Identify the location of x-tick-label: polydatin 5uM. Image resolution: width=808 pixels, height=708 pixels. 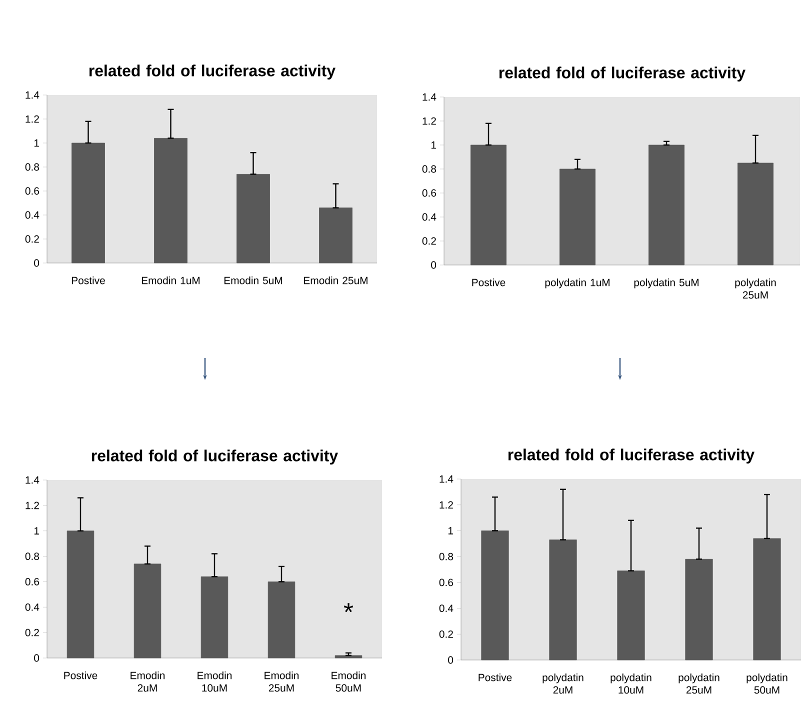
(666, 283).